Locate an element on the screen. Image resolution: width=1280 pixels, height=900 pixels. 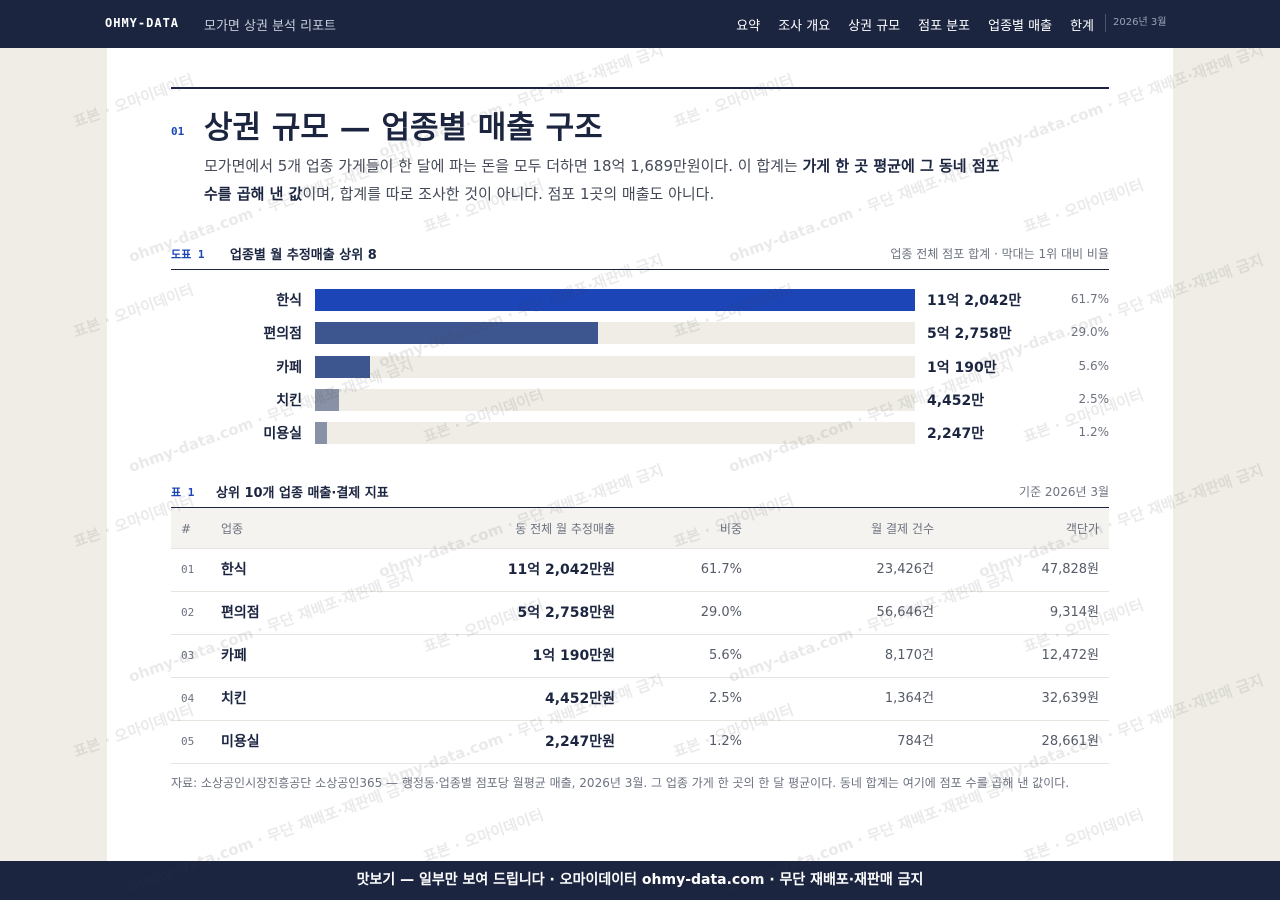
table-cell: 편의점 is located at coordinates (240, 613).